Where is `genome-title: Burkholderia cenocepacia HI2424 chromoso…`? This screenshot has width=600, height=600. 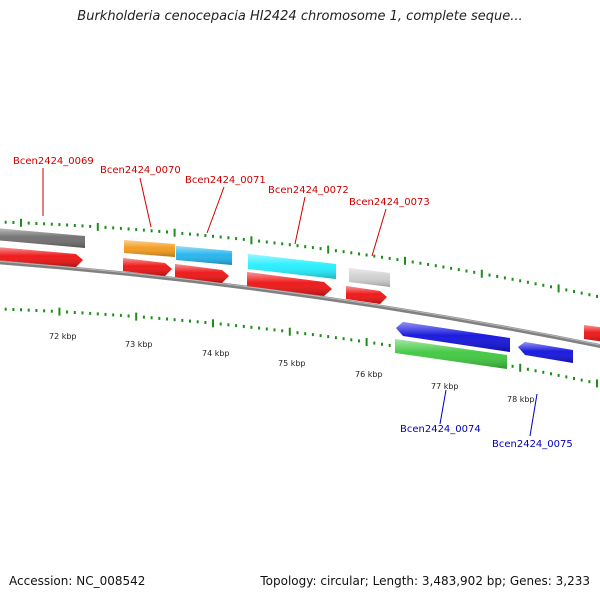 genome-title: Burkholderia cenocepacia HI2424 chromoso… is located at coordinates (300, 16).